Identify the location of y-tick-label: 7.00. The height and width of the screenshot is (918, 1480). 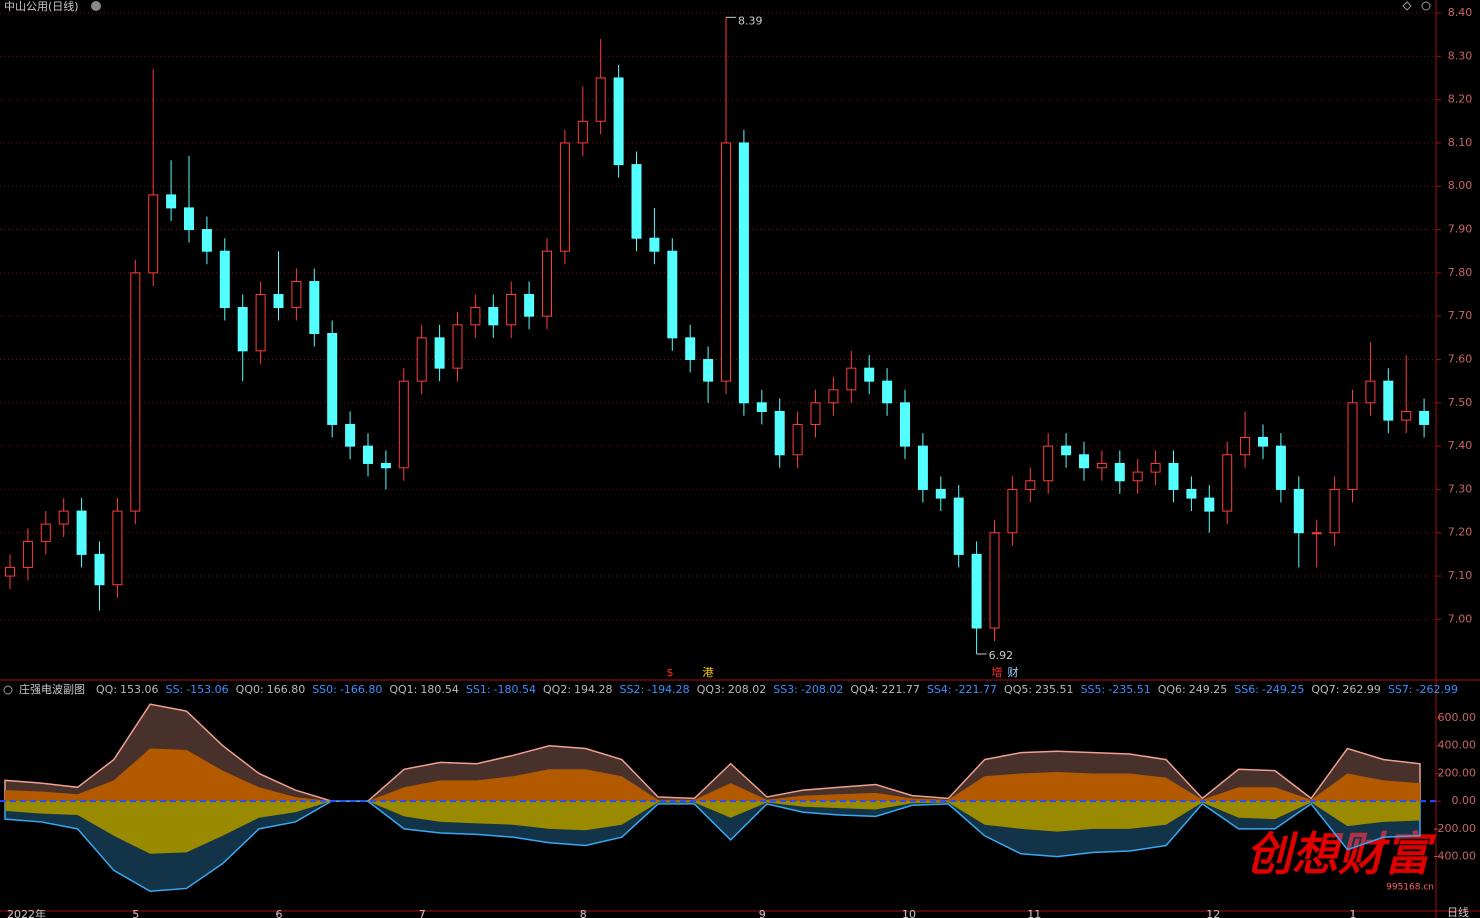
(1460, 618).